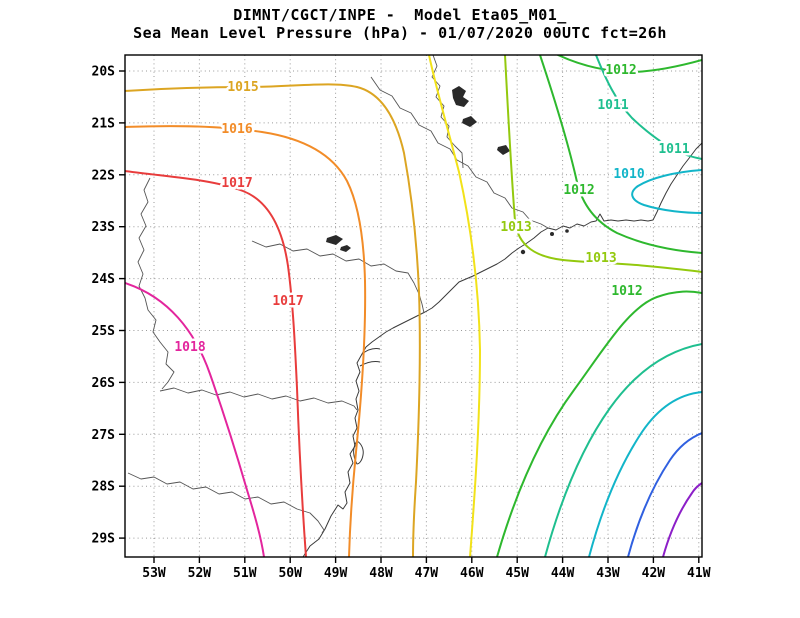 The height and width of the screenshot is (618, 800). Describe the element at coordinates (200, 573) in the screenshot. I see `x-tick-label: 52W` at that location.